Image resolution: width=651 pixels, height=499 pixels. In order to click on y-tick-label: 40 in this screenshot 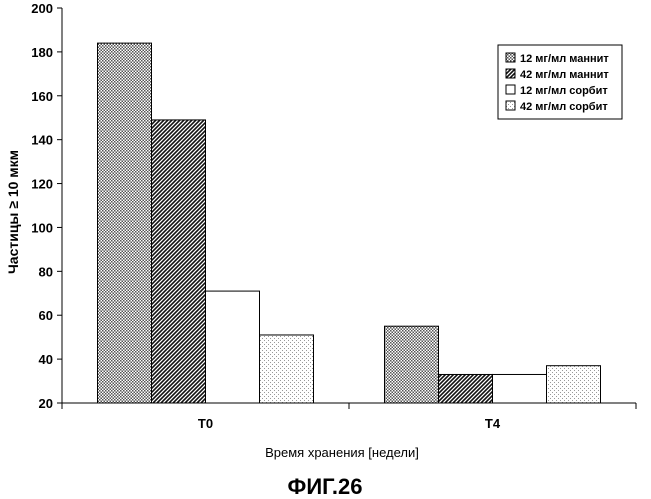, I will do `click(46, 359)`.